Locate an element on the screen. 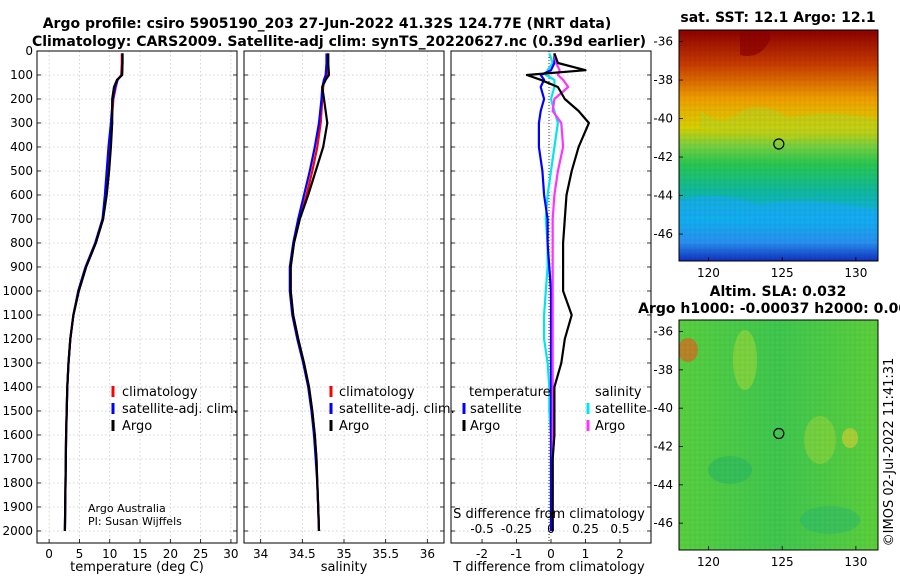  x2-tick-label: -0.5 is located at coordinates (481, 529).